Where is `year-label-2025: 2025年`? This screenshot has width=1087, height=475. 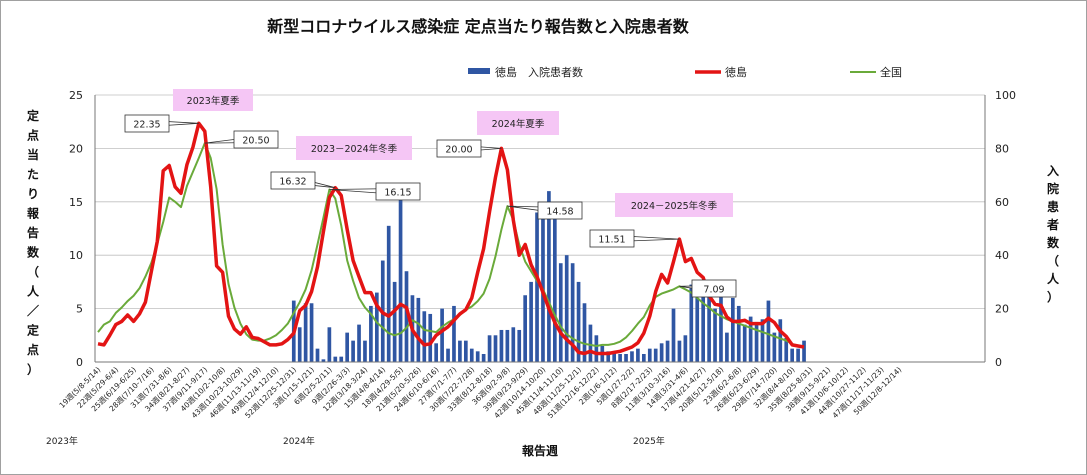 year-label-2025: 2025年 is located at coordinates (649, 441).